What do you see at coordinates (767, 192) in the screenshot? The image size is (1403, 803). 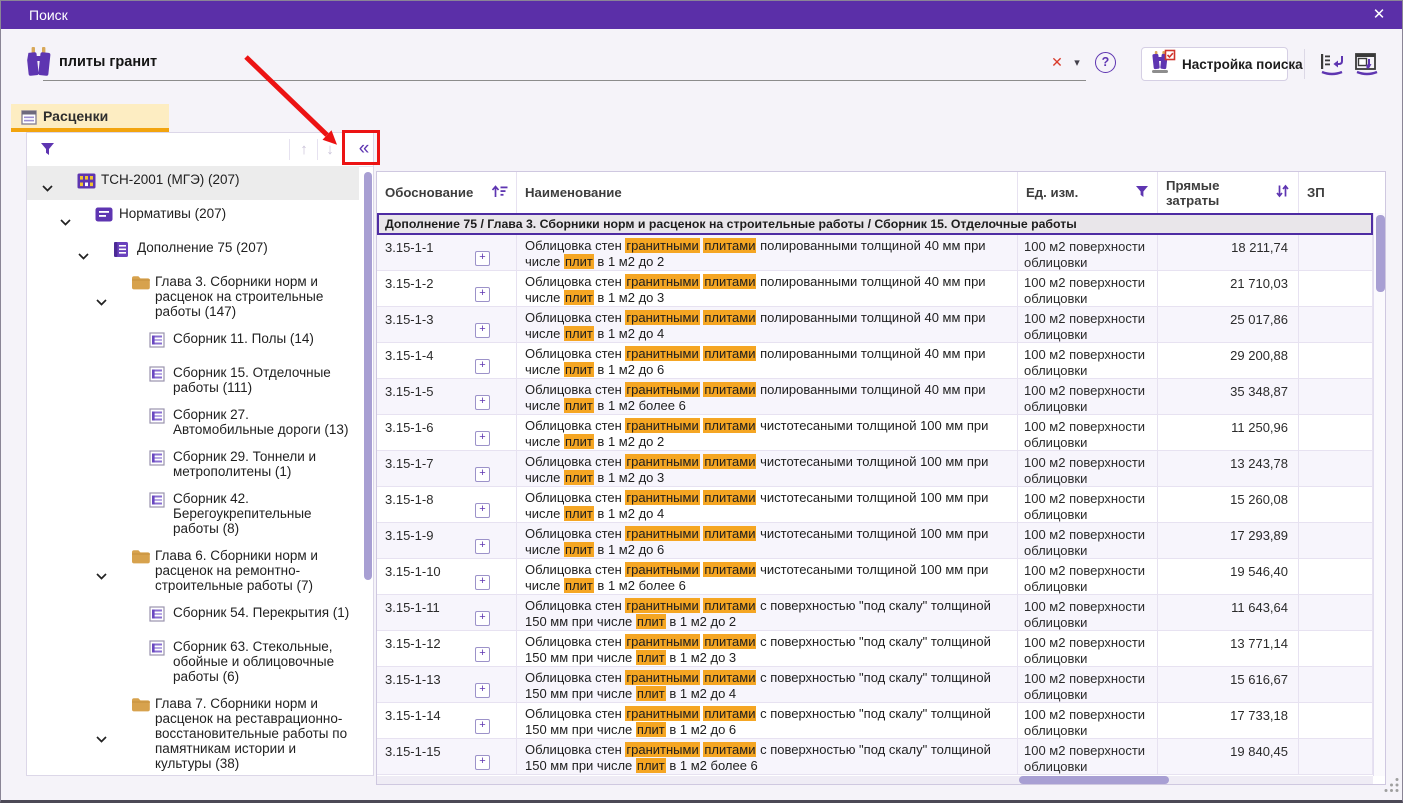 I see `column-header-name: Наименование` at bounding box center [767, 192].